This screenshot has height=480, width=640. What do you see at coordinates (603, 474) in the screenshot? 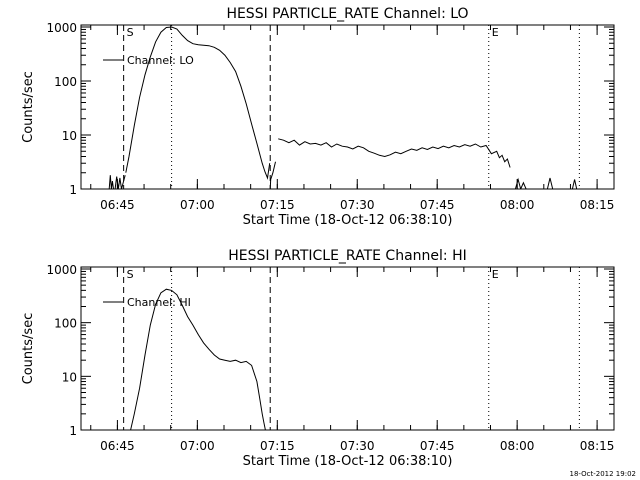
I see `footer-timestamp: 18-Oct-2012 19:02` at bounding box center [603, 474].